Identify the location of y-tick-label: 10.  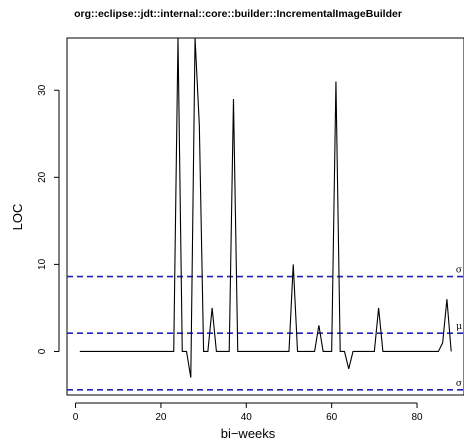
(42, 264).